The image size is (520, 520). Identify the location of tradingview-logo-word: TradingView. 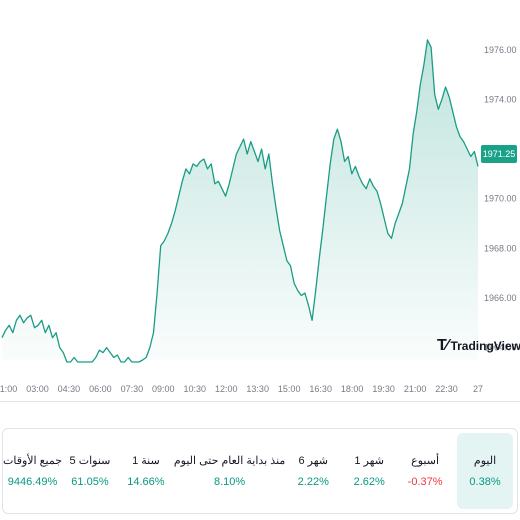
(485, 346).